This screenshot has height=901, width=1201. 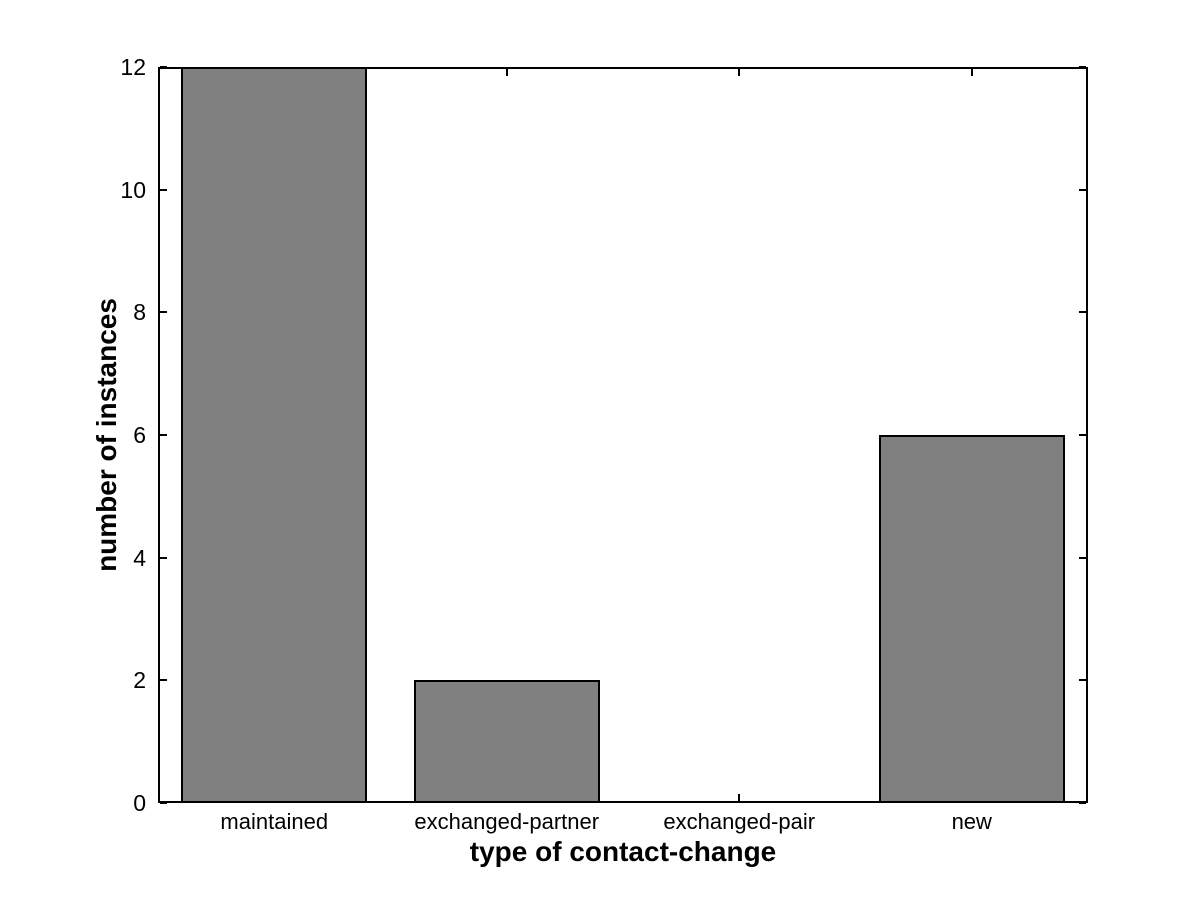 I want to click on bar-maintained, so click(x=274, y=435).